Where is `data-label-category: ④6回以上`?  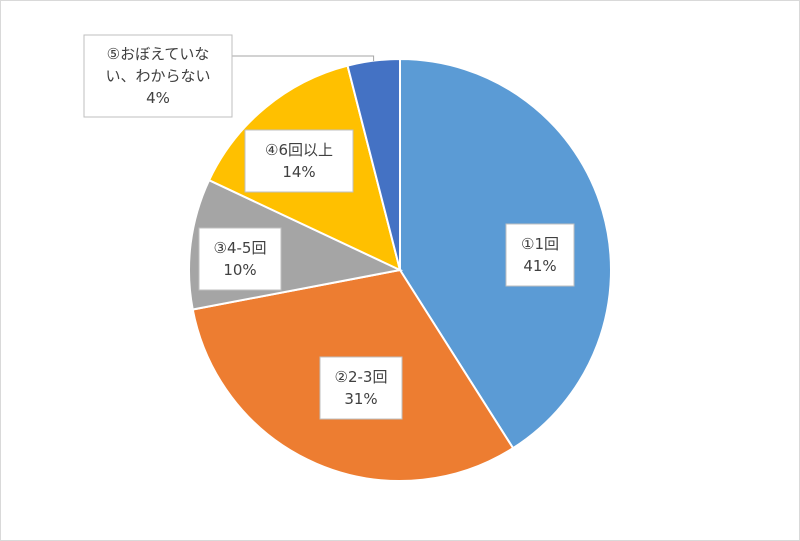
data-label-category: ④6回以上 is located at coordinates (299, 150).